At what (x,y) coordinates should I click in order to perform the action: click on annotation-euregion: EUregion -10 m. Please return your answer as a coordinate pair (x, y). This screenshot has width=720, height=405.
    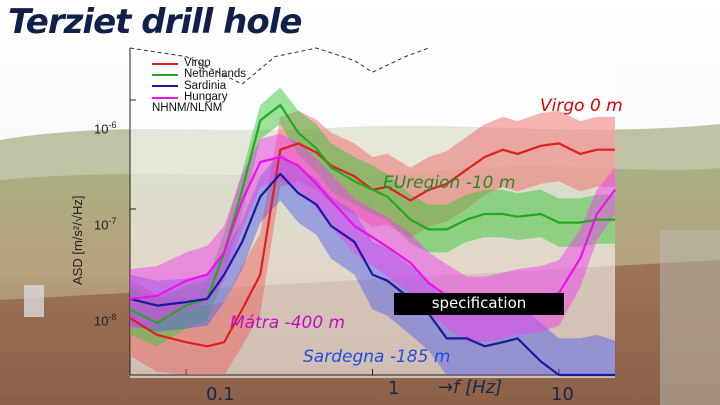
    Looking at the image, I should click on (449, 183).